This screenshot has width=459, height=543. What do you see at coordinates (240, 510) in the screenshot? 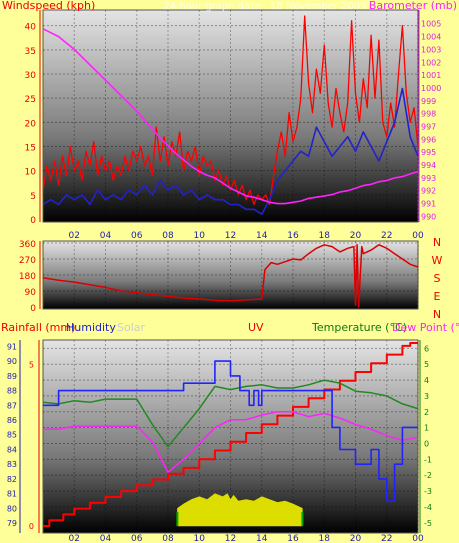
I see `solar-area` at bounding box center [240, 510].